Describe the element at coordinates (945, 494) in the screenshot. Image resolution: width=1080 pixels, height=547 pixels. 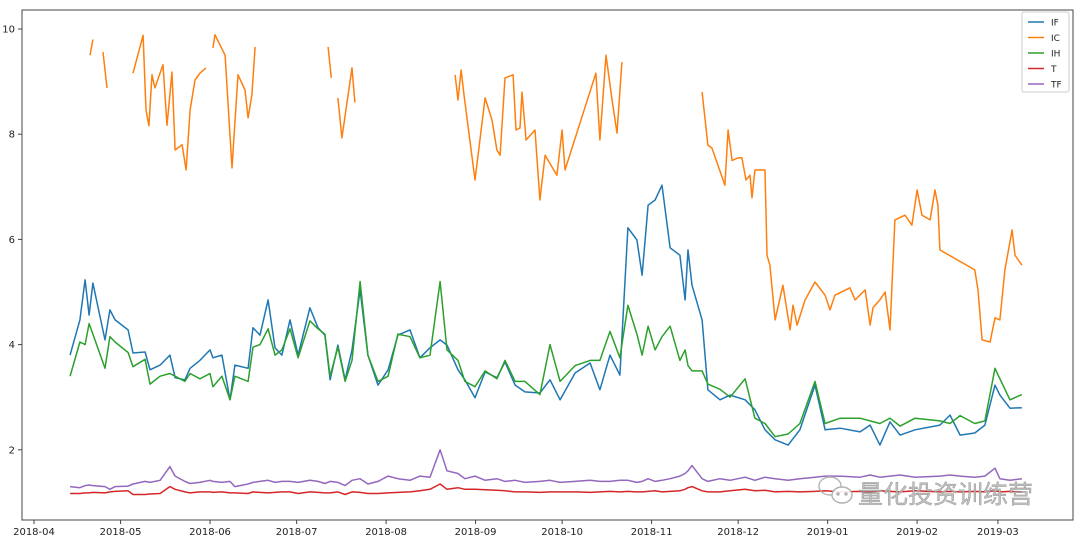
I see `watermark-text: 量化投资训练营` at that location.